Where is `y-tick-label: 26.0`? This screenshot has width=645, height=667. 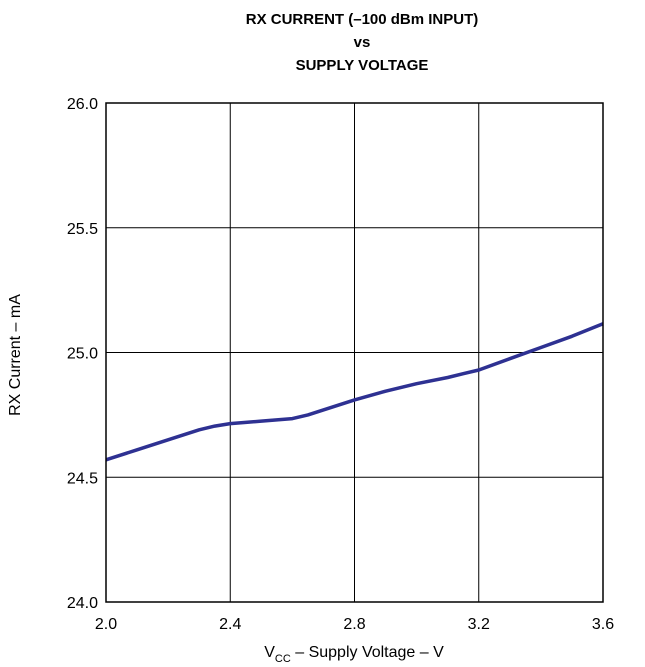 y-tick-label: 26.0 is located at coordinates (82, 104).